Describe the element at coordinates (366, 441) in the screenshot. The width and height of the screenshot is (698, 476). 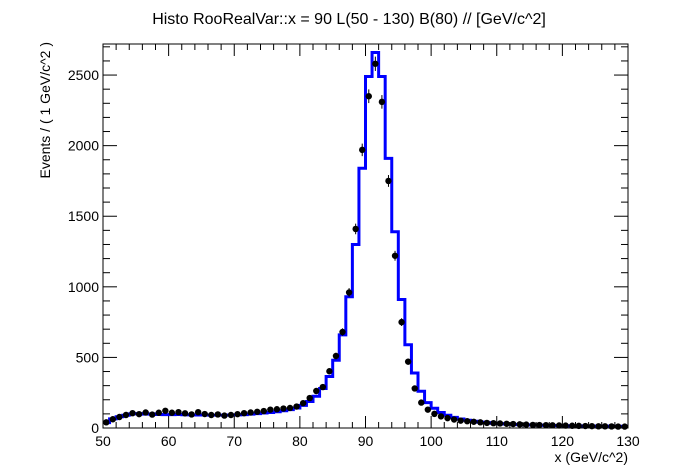
I see `x-tick-label: 90` at that location.